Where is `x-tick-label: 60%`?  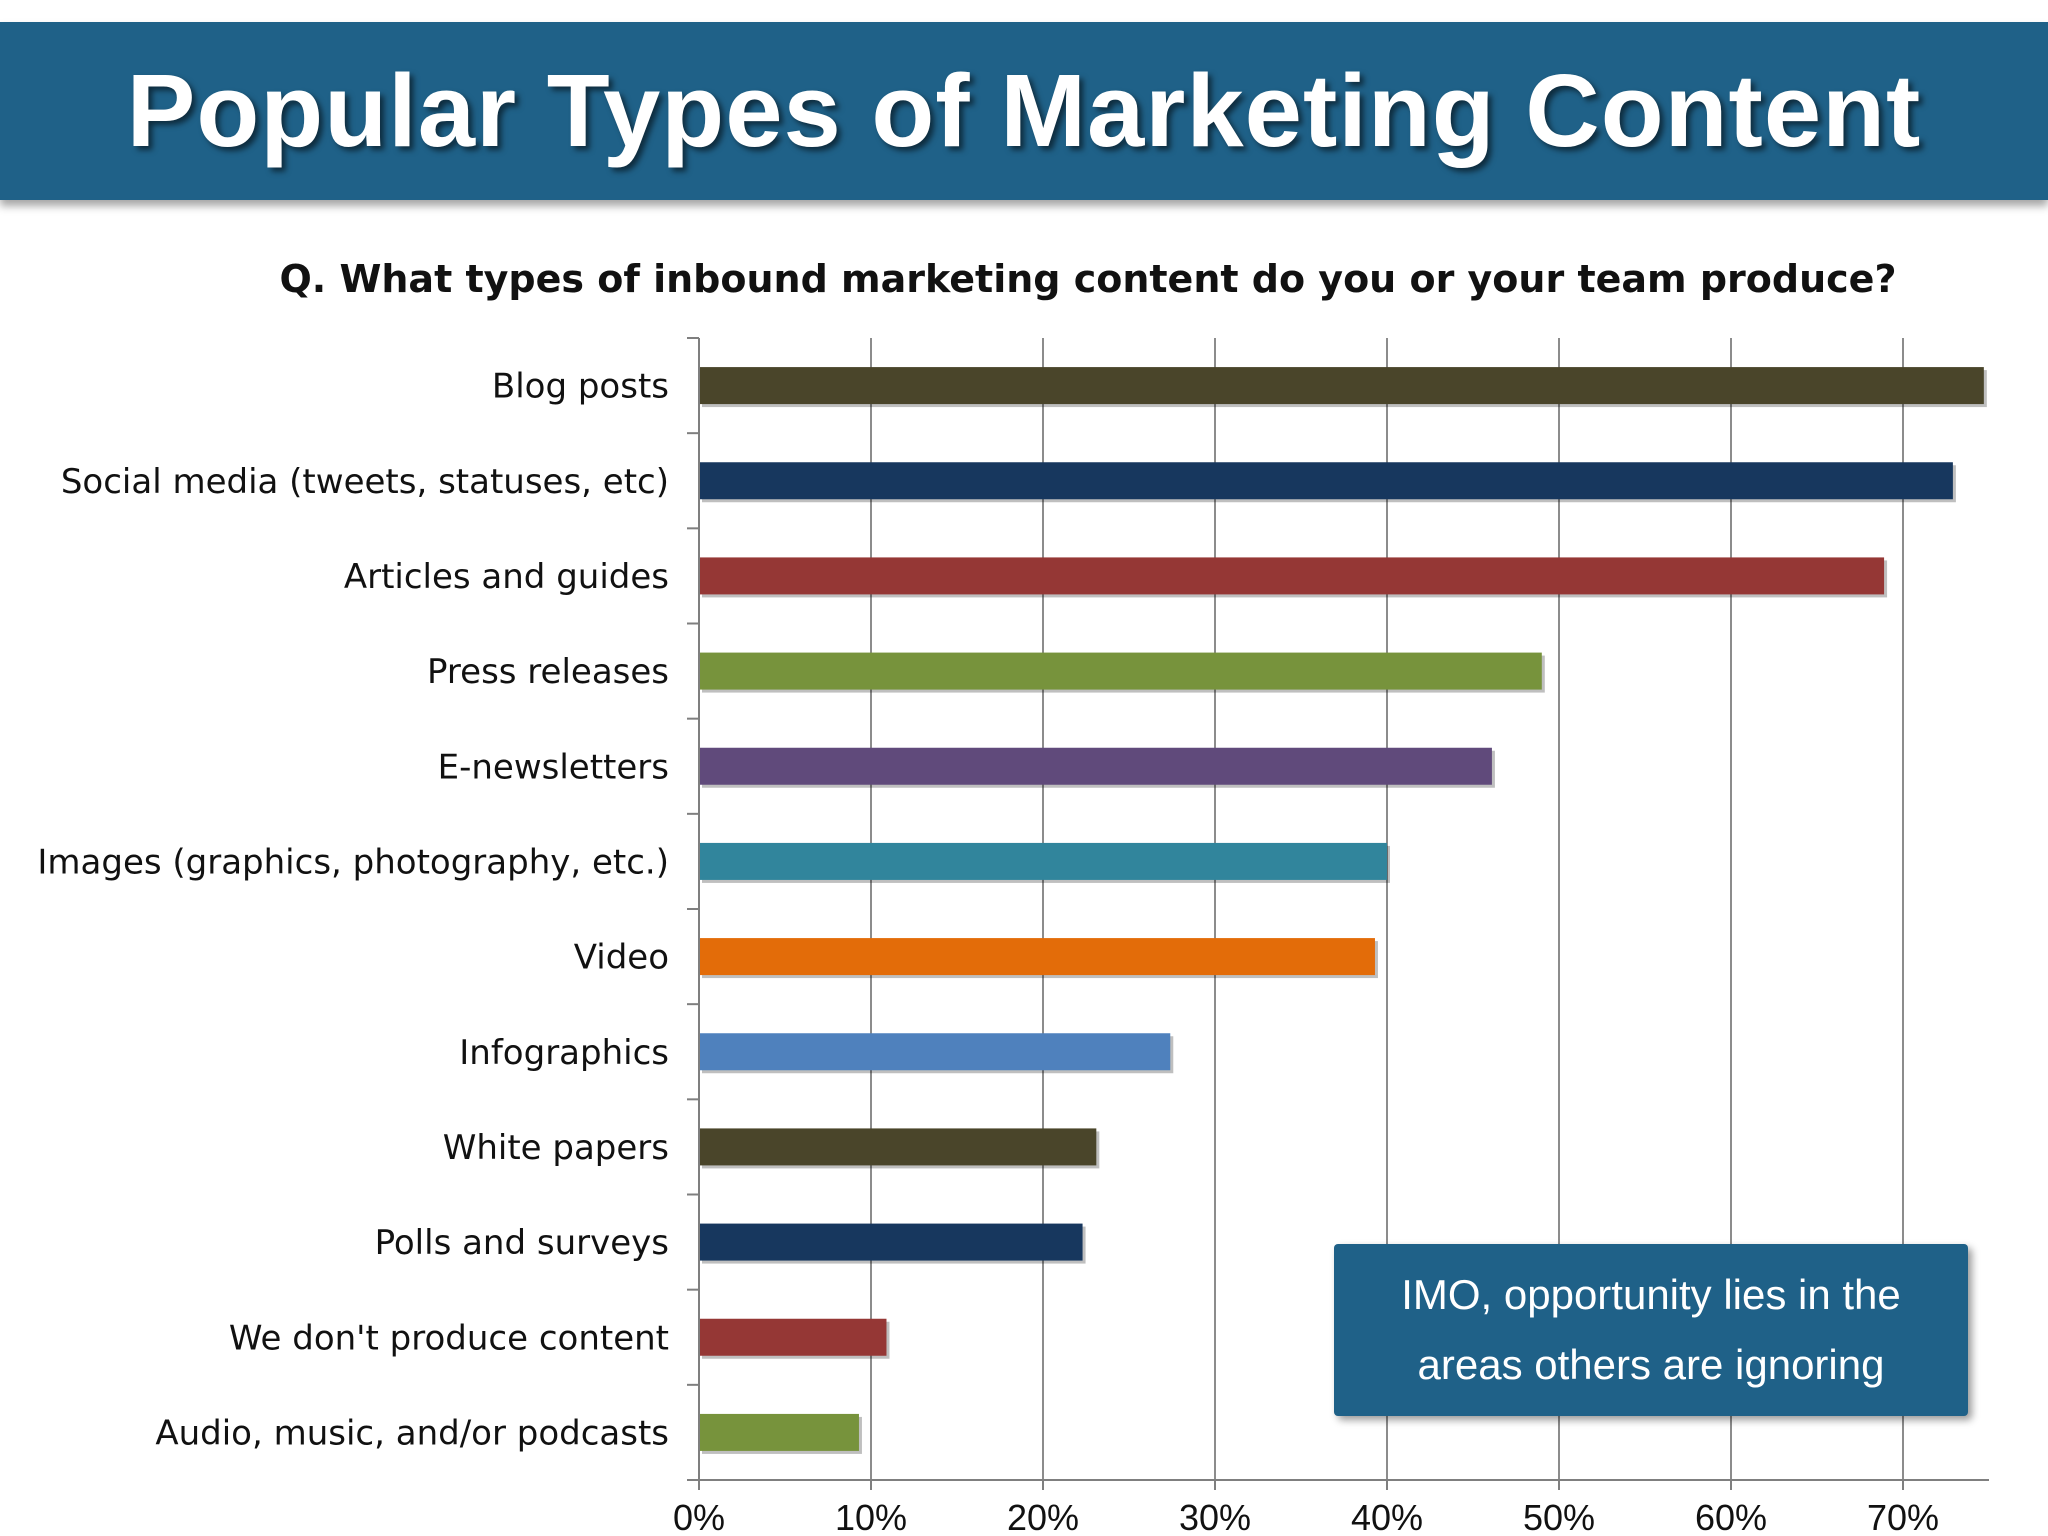 x-tick-label: 60% is located at coordinates (1731, 1516).